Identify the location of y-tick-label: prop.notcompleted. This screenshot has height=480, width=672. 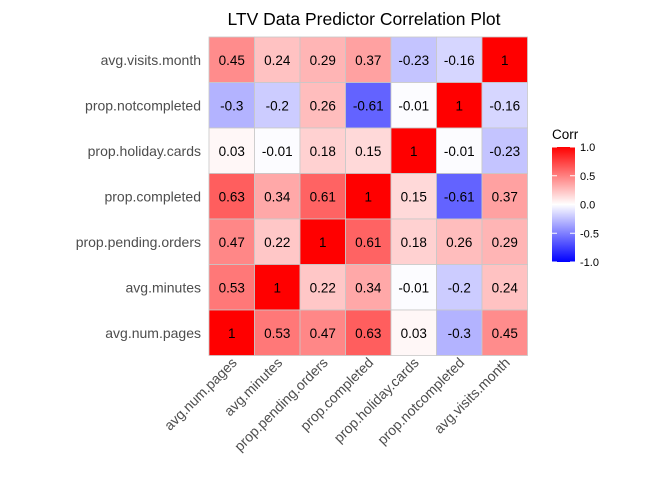
(143, 105).